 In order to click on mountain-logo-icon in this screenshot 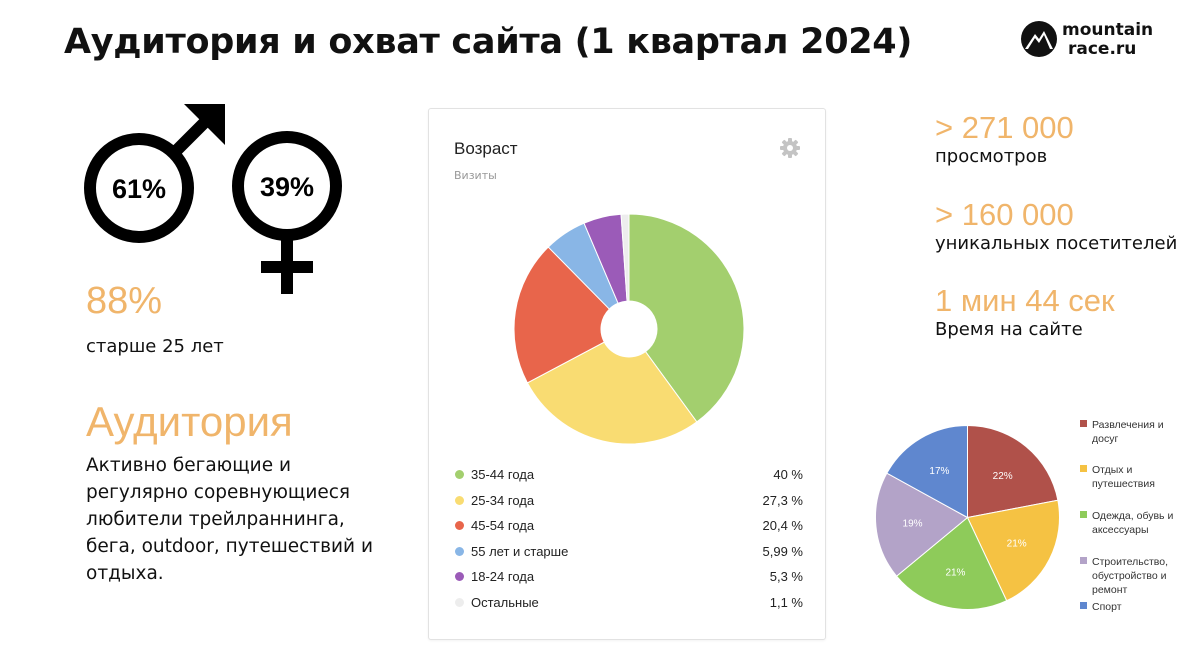, I will do `click(1039, 39)`.